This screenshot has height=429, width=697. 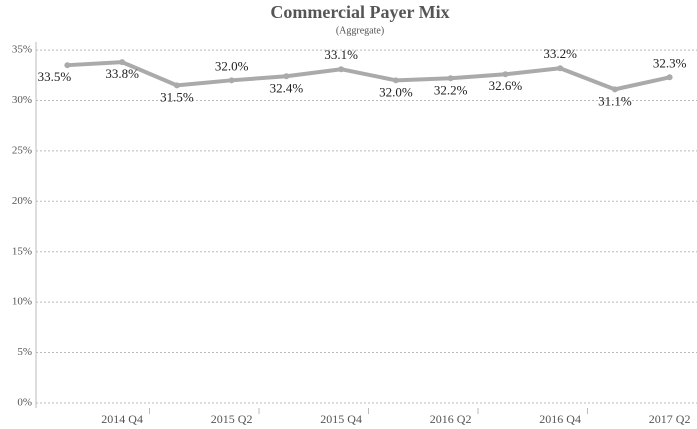 I want to click on x-tick-label: 2014 Q4, so click(x=122, y=419).